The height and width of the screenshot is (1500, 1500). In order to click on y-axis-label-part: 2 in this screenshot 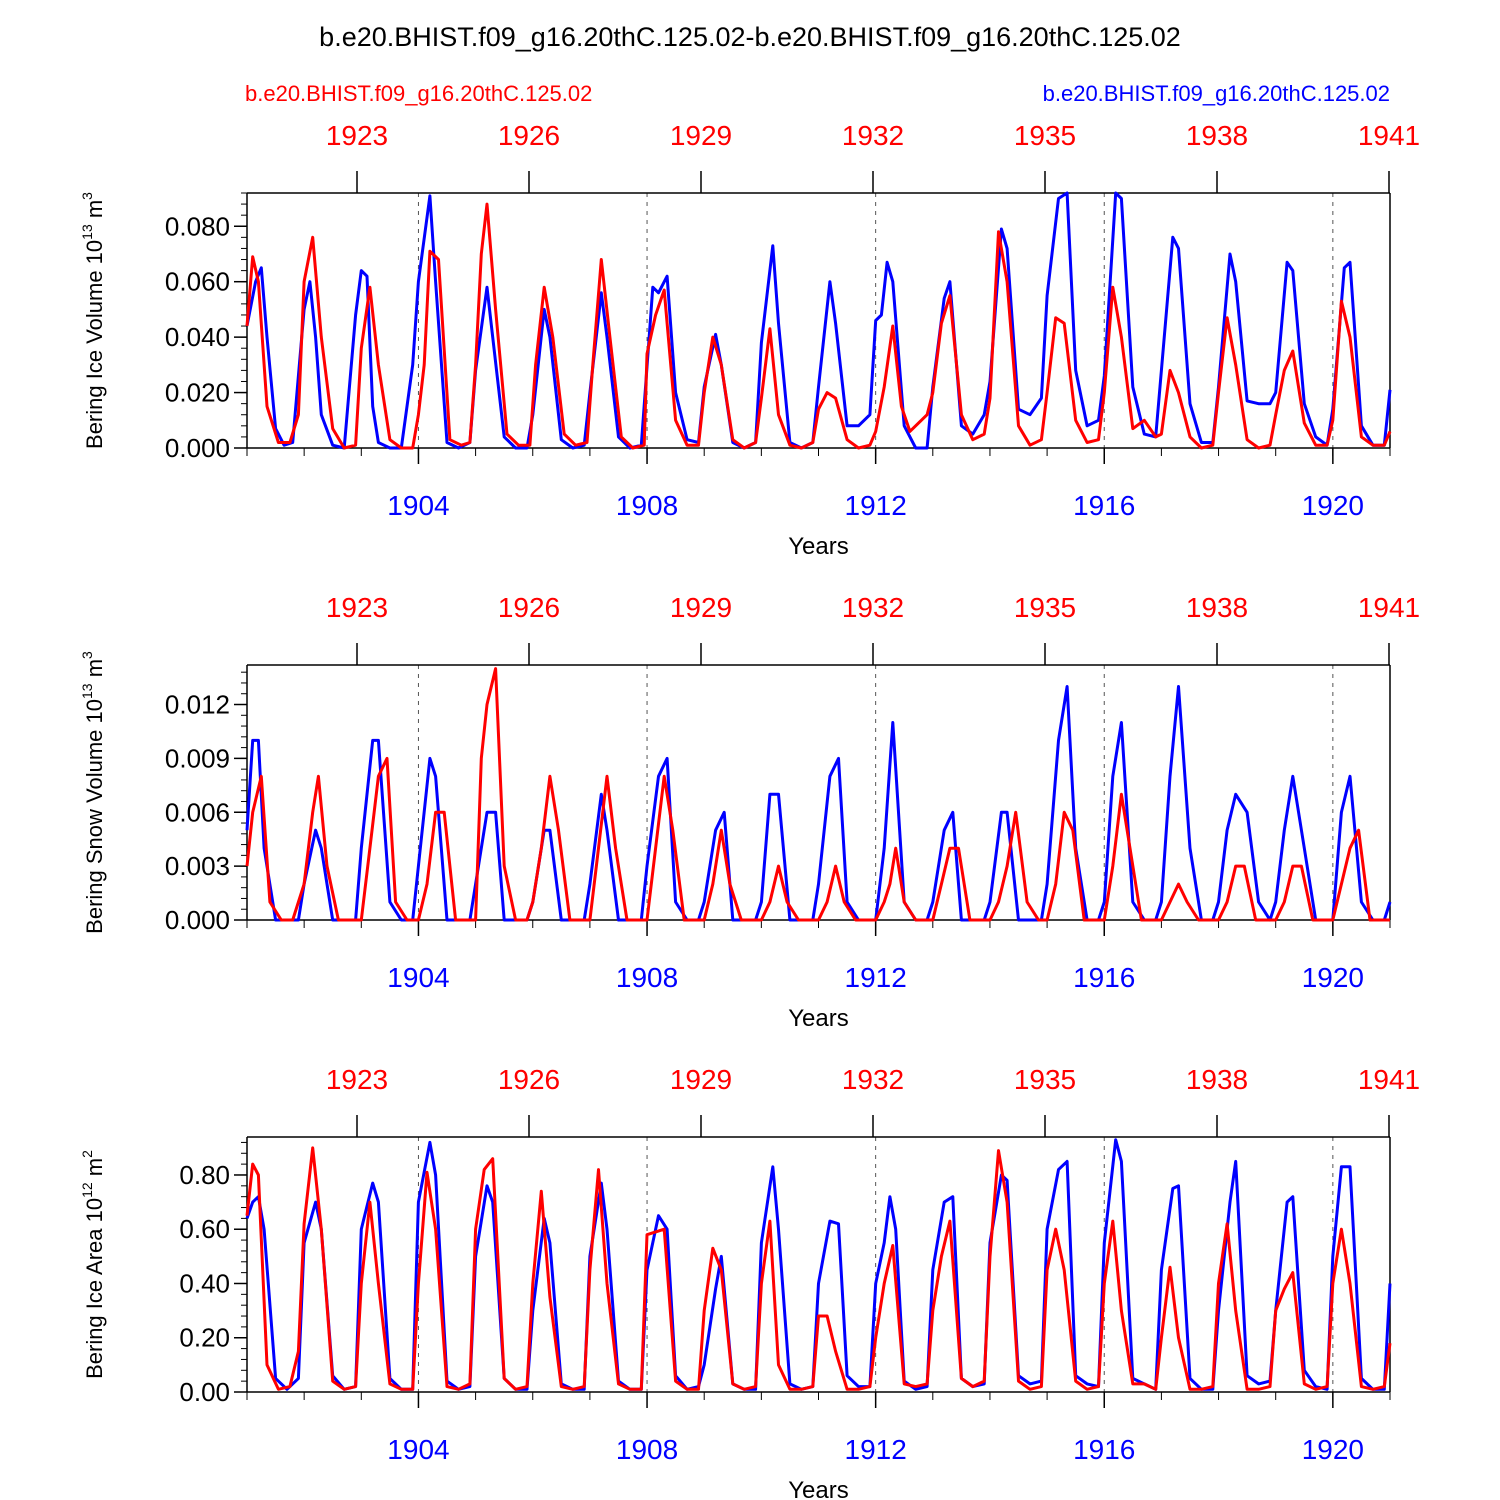, I will do `click(87, 1154)`.